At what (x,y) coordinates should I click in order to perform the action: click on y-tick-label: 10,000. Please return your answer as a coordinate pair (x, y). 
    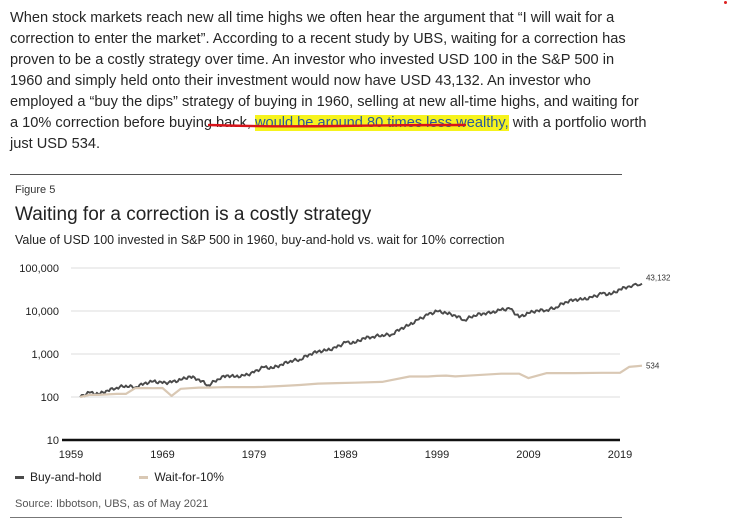
    Looking at the image, I should click on (42, 312).